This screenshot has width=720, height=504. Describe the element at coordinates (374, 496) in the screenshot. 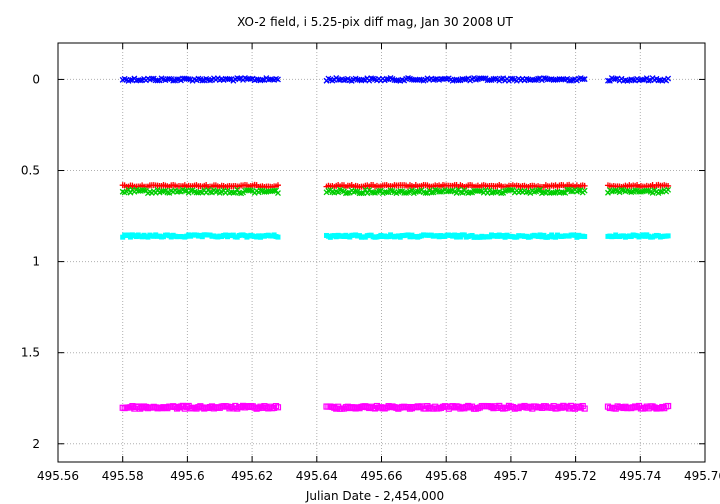

I see `x-axis-label: Julian Date - 2,454,000` at that location.